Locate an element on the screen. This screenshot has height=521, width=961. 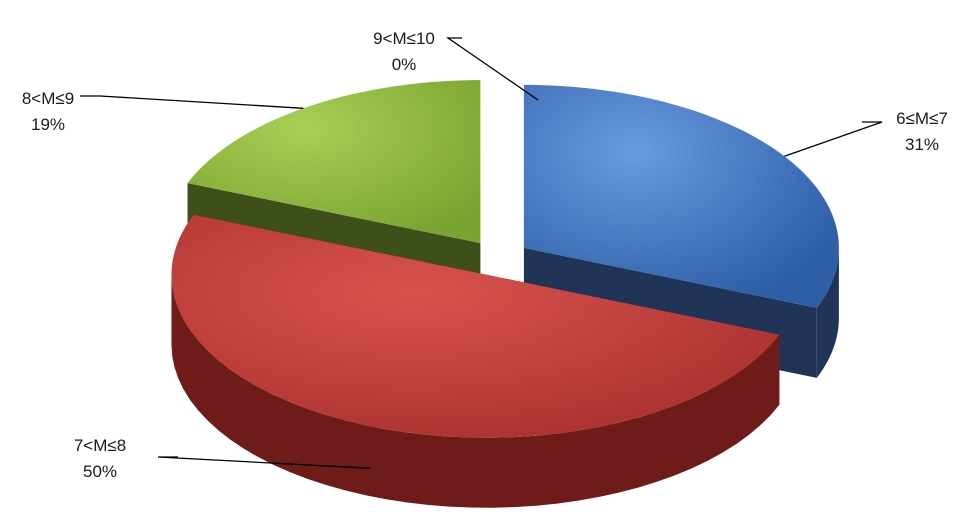
slice-label-0: 6≤M≤7 is located at coordinates (922, 118).